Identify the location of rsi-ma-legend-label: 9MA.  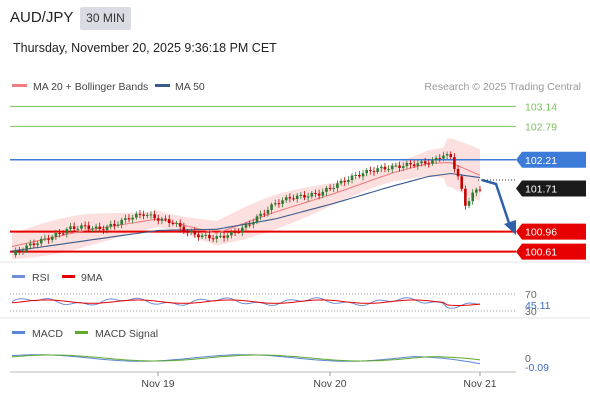
(92, 278).